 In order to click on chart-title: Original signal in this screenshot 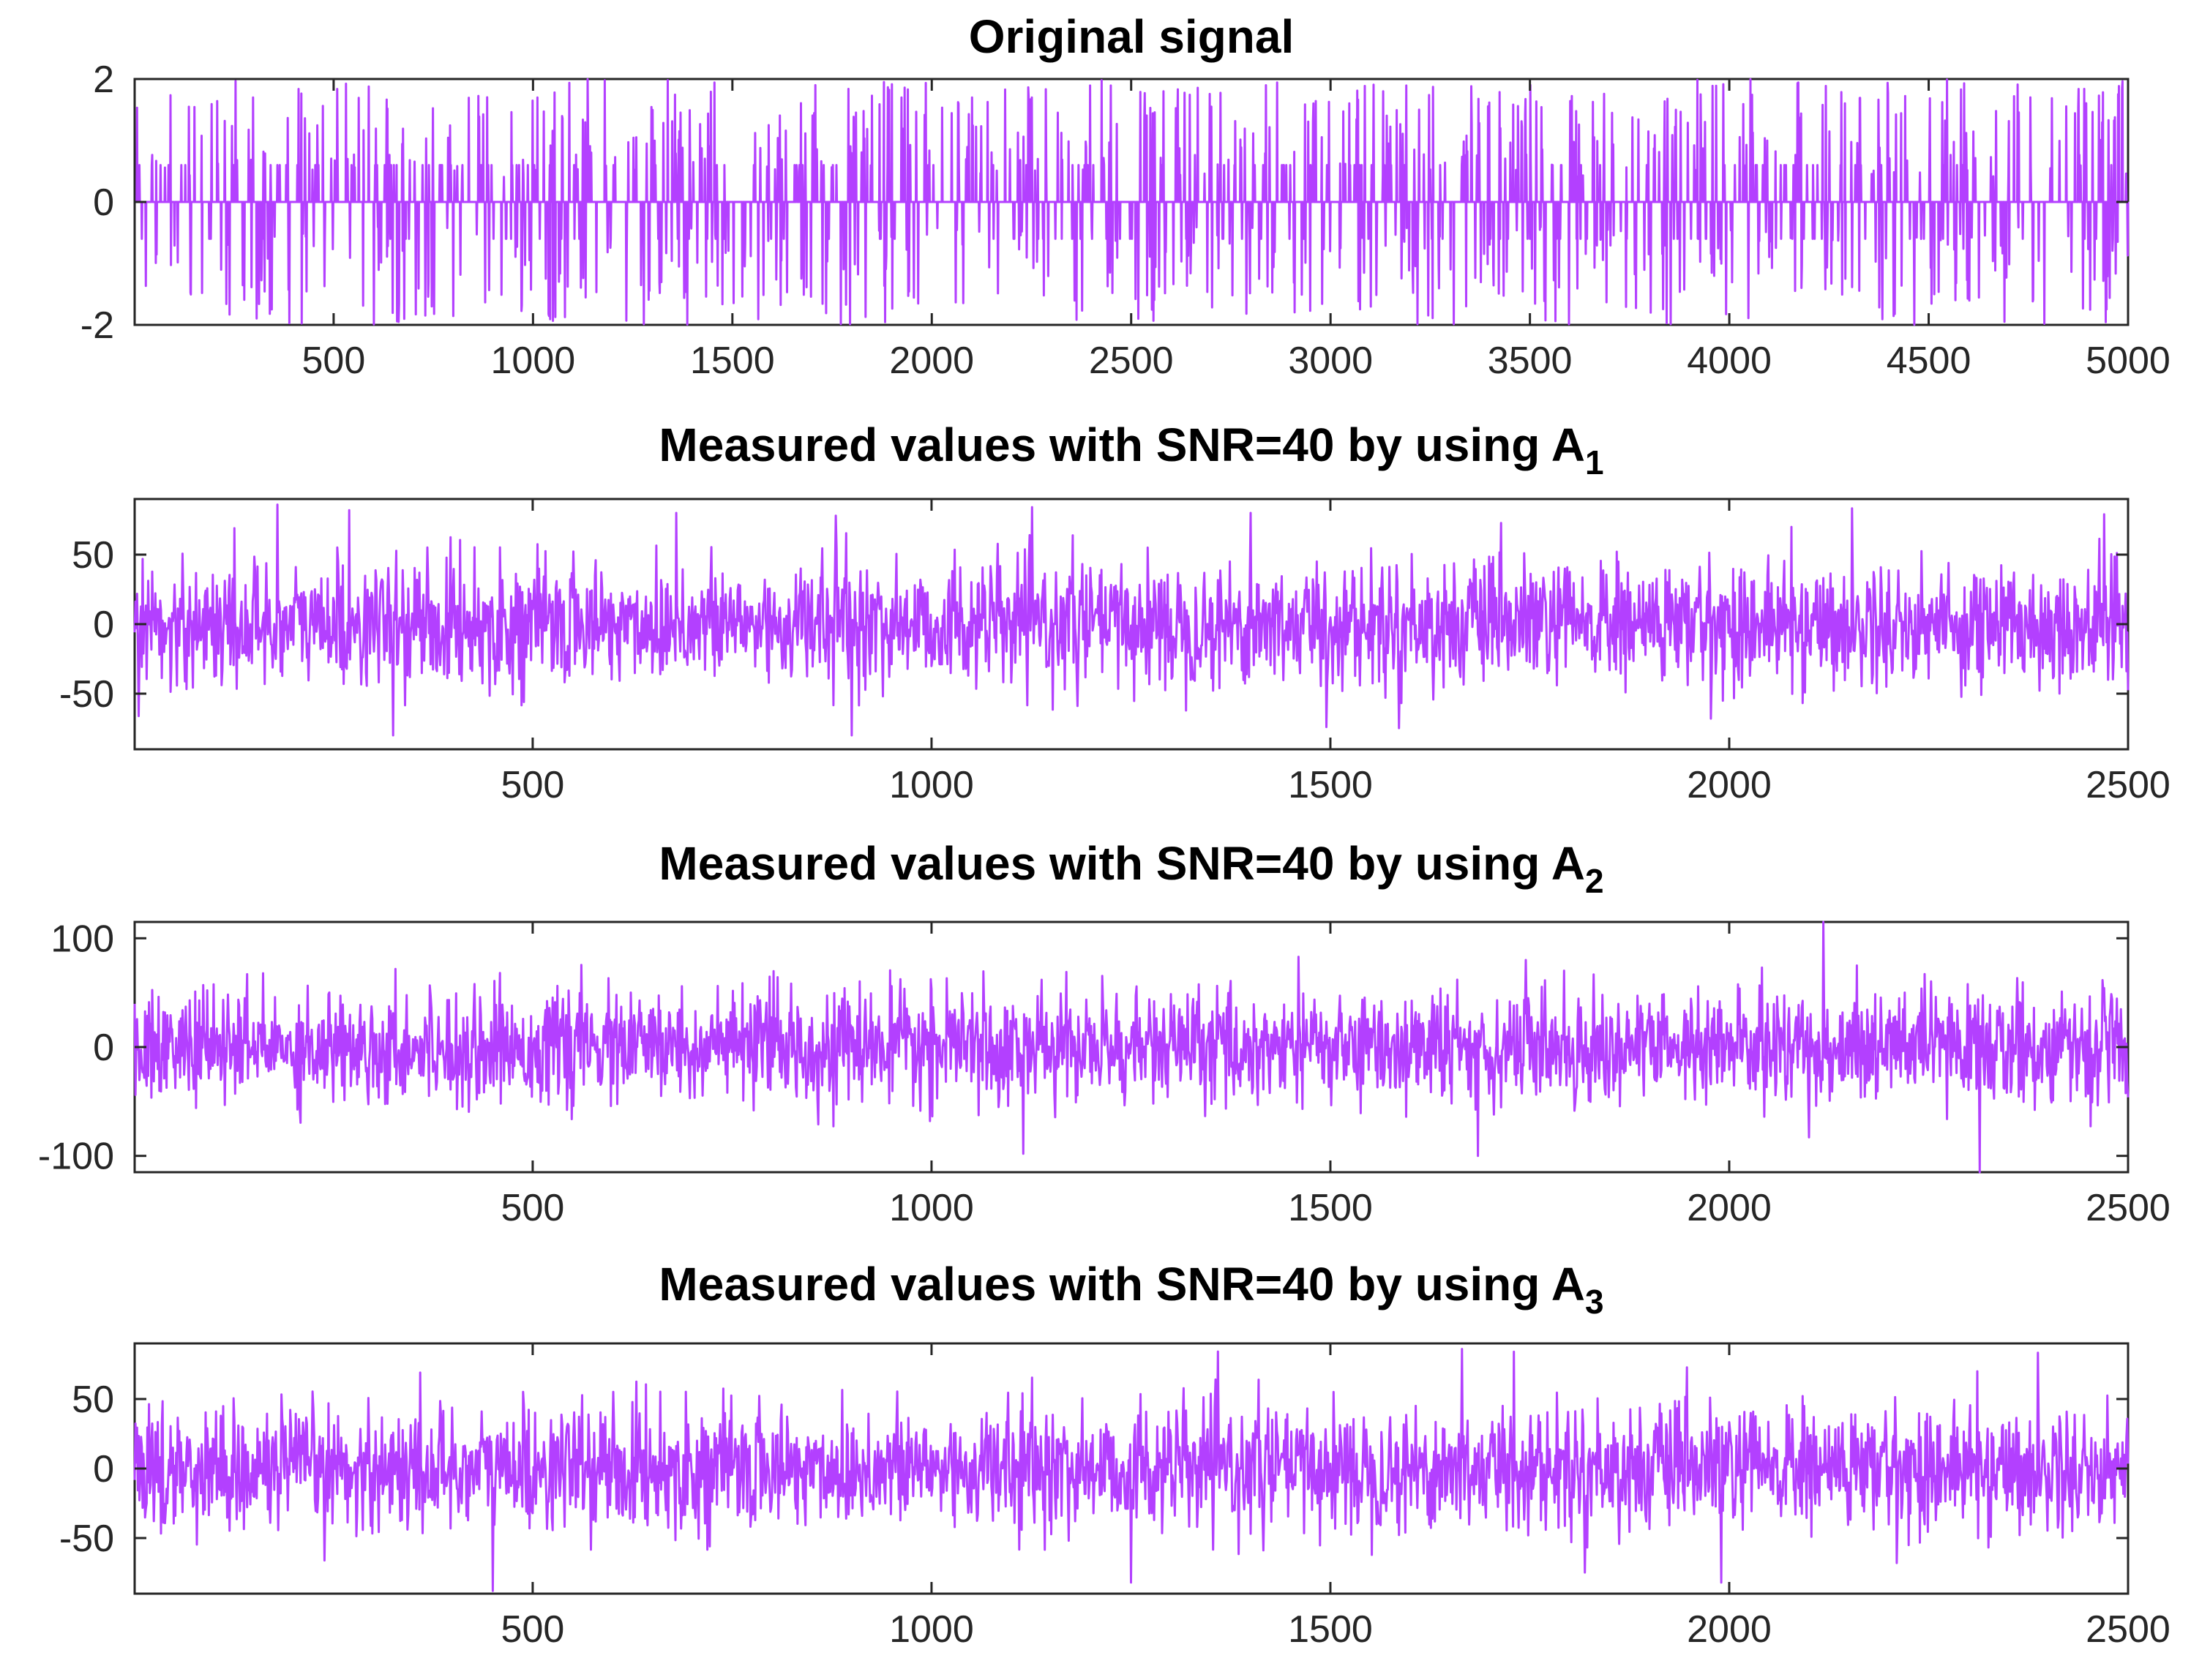, I will do `click(1132, 36)`.